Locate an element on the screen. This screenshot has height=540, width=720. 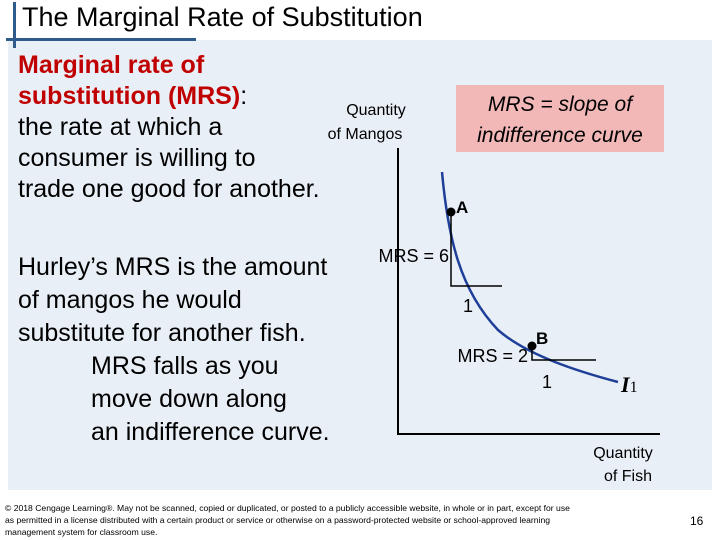
definition-line5: trade one good for another. is located at coordinates (169, 189).